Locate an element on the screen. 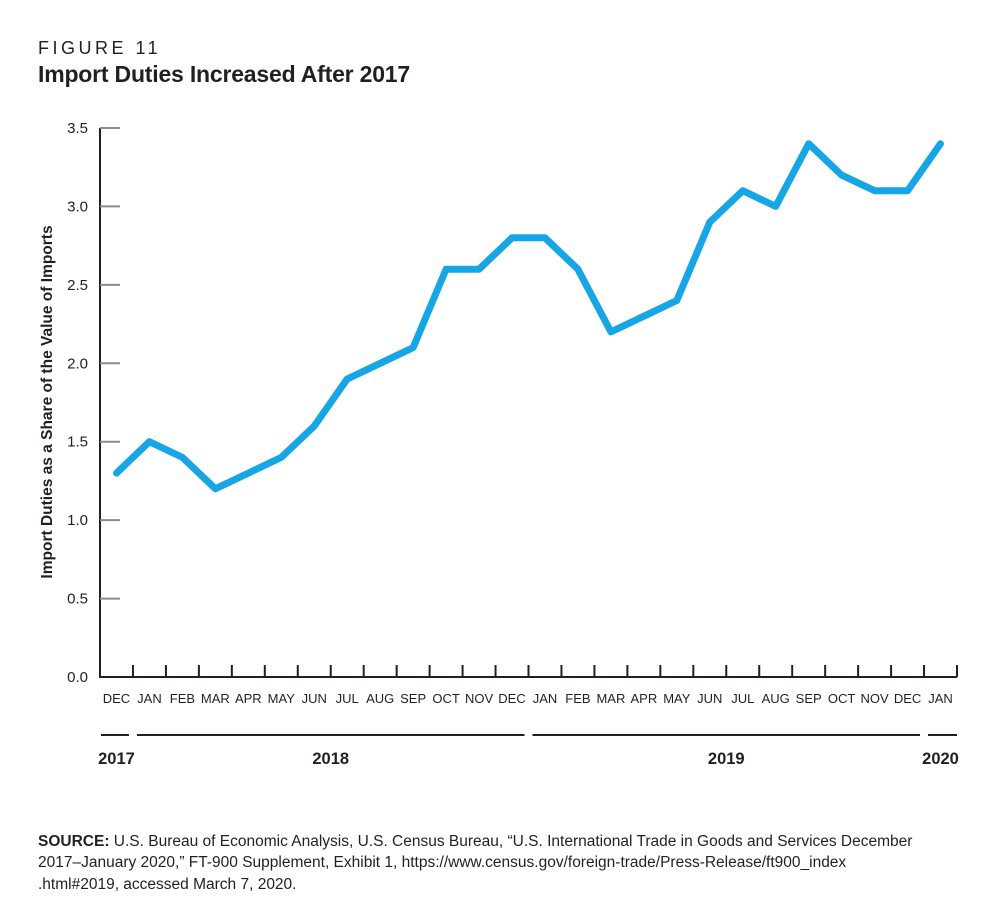 This screenshot has width=1000, height=919. year-label: 2020 is located at coordinates (940, 759).